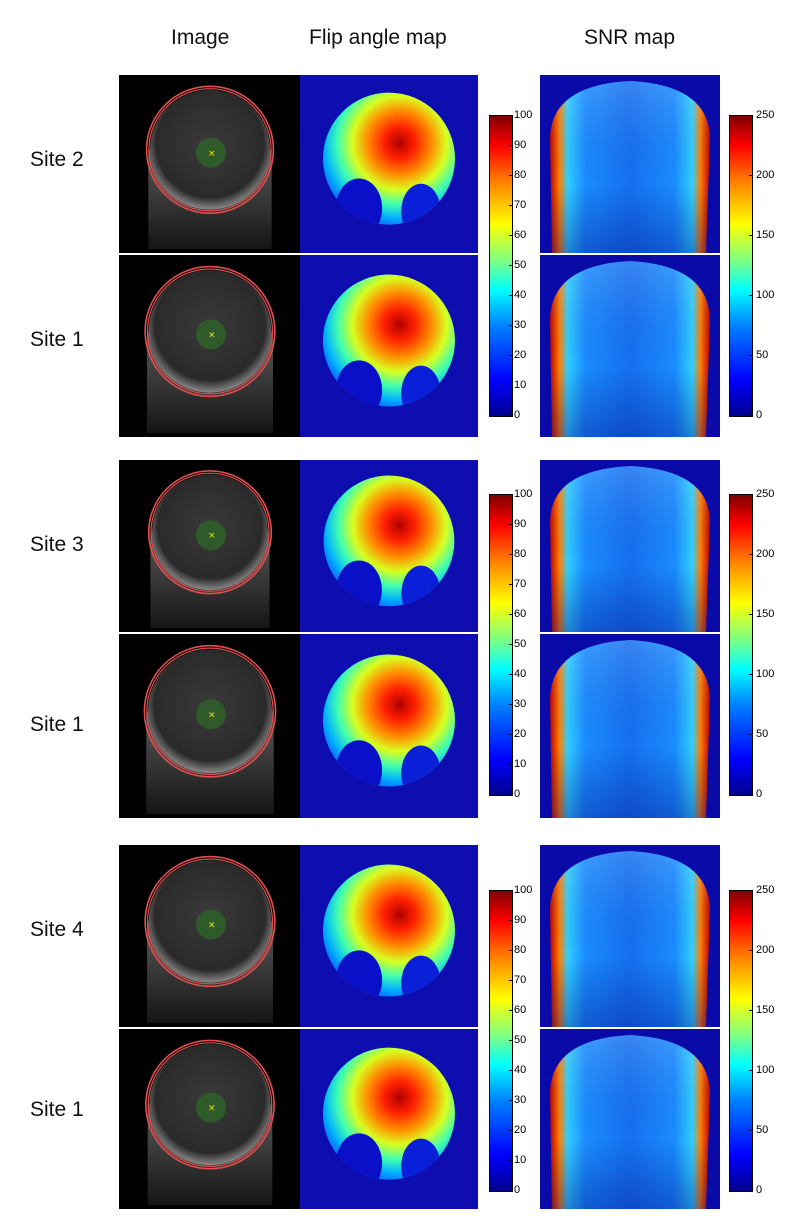  I want to click on snr-map-site-1c, so click(630, 1119).